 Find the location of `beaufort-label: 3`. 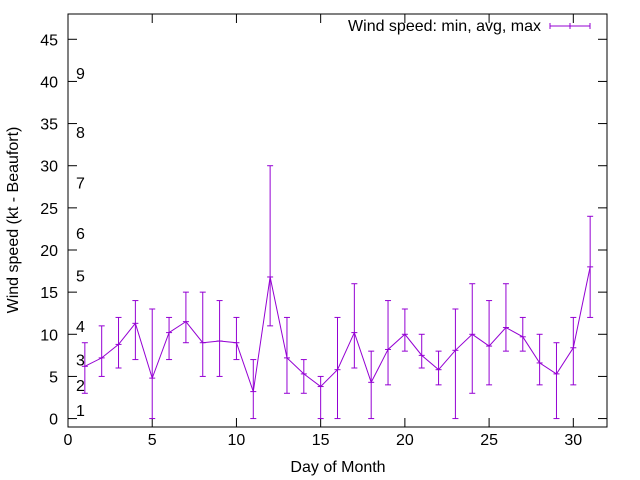

beaufort-label: 3 is located at coordinates (80, 361).